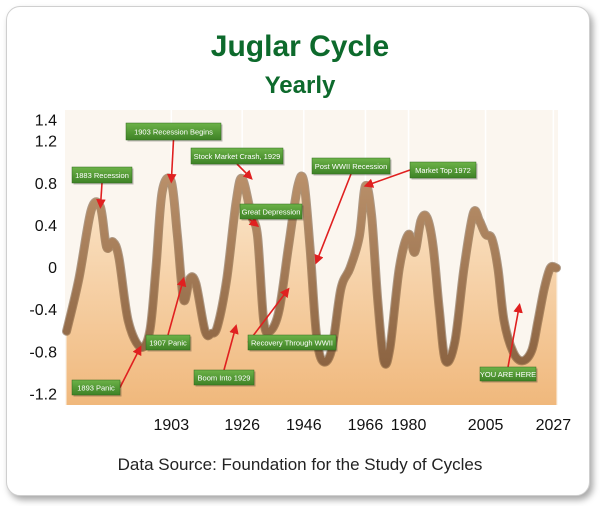 This screenshot has width=600, height=506. What do you see at coordinates (304, 425) in the screenshot?
I see `x-tick-label: 1946` at bounding box center [304, 425].